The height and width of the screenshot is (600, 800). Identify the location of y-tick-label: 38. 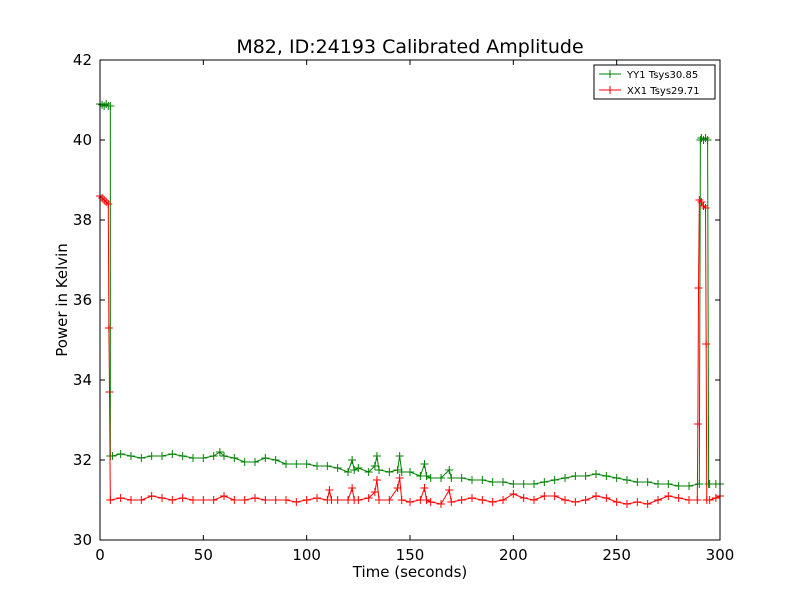
(82, 220).